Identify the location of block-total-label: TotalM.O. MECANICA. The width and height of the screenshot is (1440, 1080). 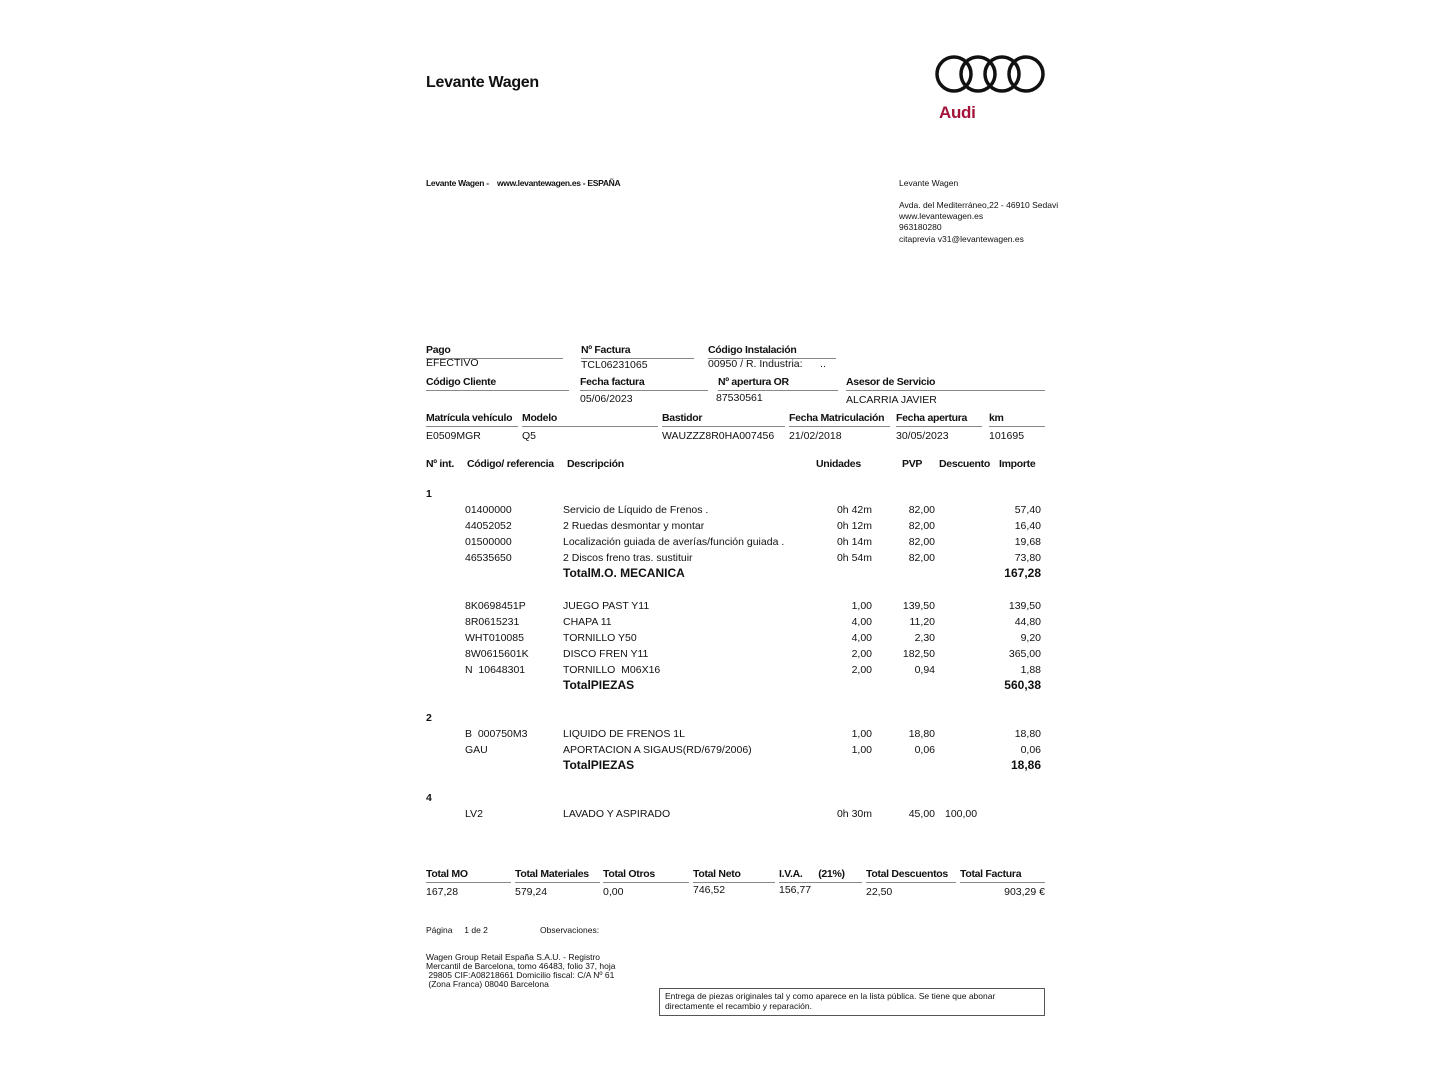
(624, 573).